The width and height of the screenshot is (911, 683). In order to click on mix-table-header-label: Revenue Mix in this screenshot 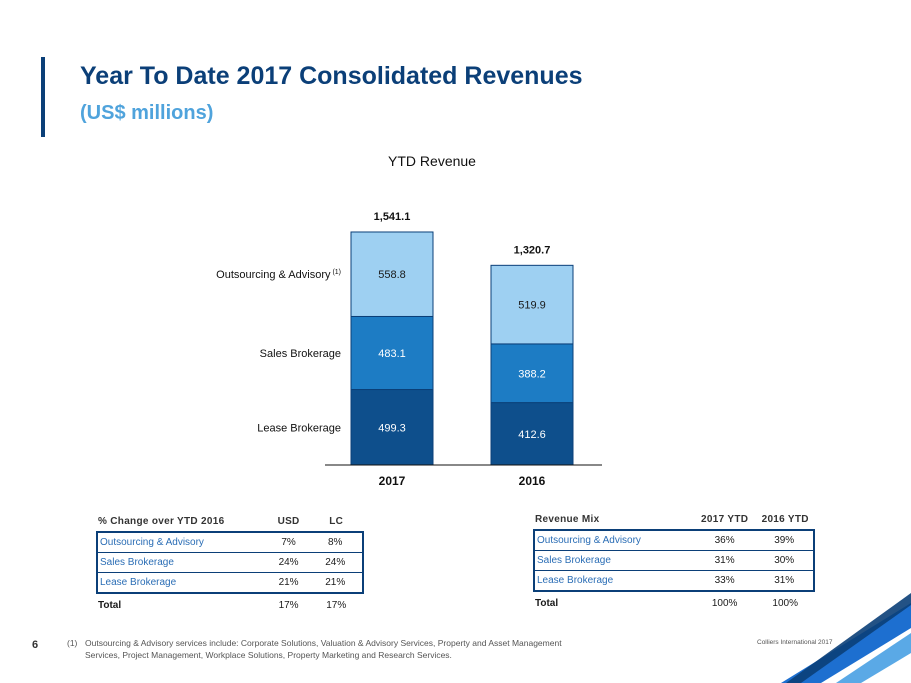, I will do `click(567, 519)`.